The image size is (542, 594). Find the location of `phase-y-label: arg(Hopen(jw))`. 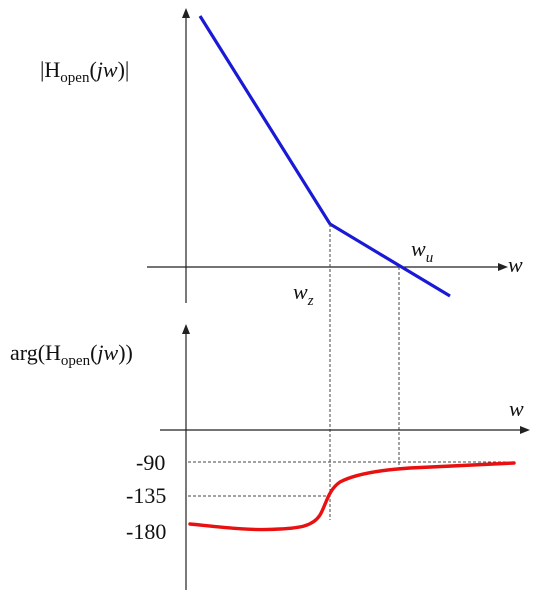

phase-y-label: arg(Hopen(jw)) is located at coordinates (71, 354).